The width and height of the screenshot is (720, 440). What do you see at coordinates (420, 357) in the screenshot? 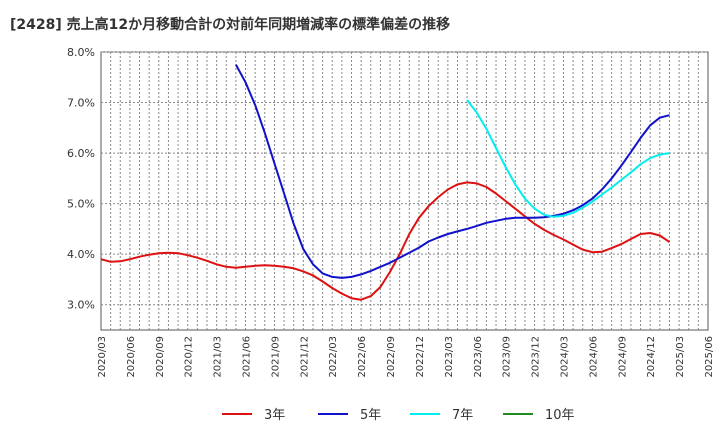
I see `x-tick-label: 2022/12` at bounding box center [420, 357].